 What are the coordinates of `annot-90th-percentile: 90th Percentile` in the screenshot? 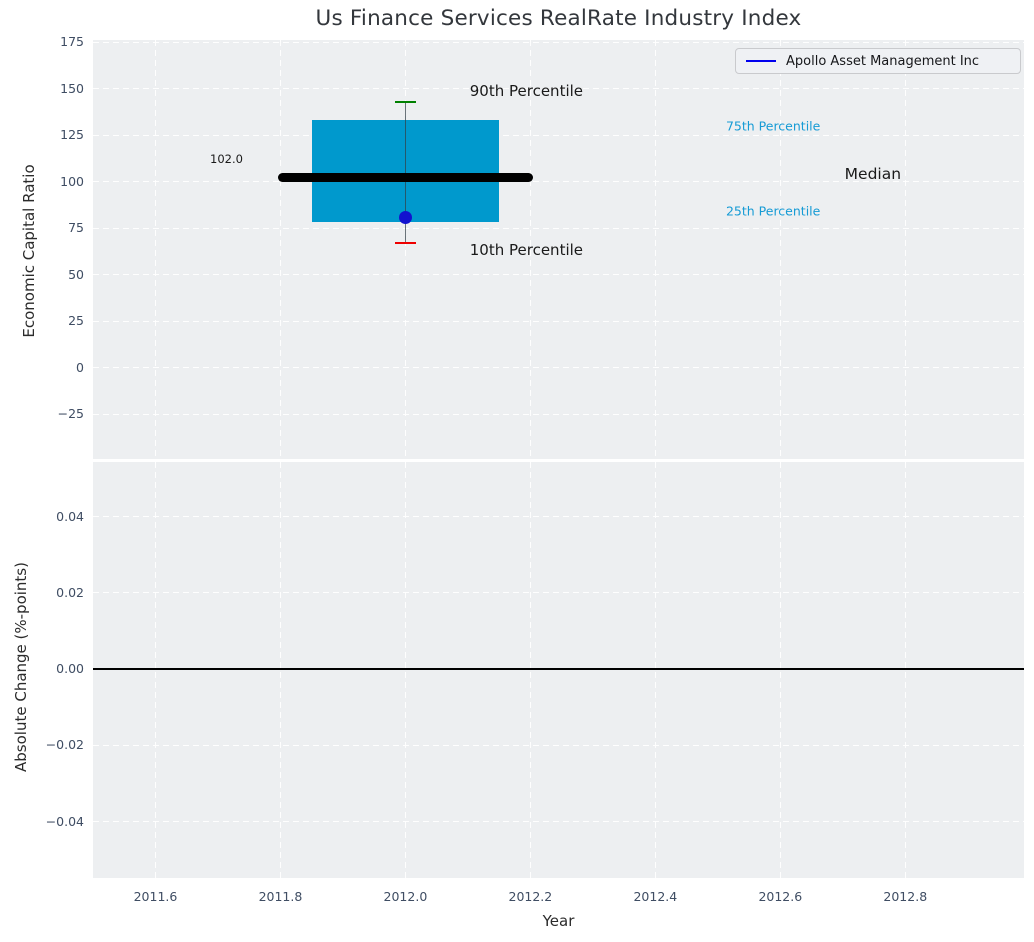 It's located at (526, 91).